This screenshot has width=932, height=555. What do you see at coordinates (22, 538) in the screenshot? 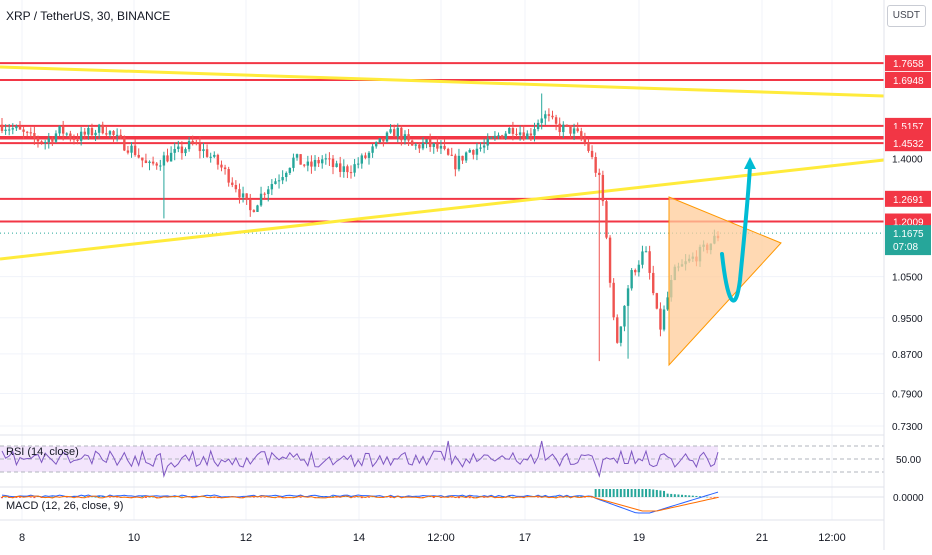
I see `time-axis-label: 8` at bounding box center [22, 538].